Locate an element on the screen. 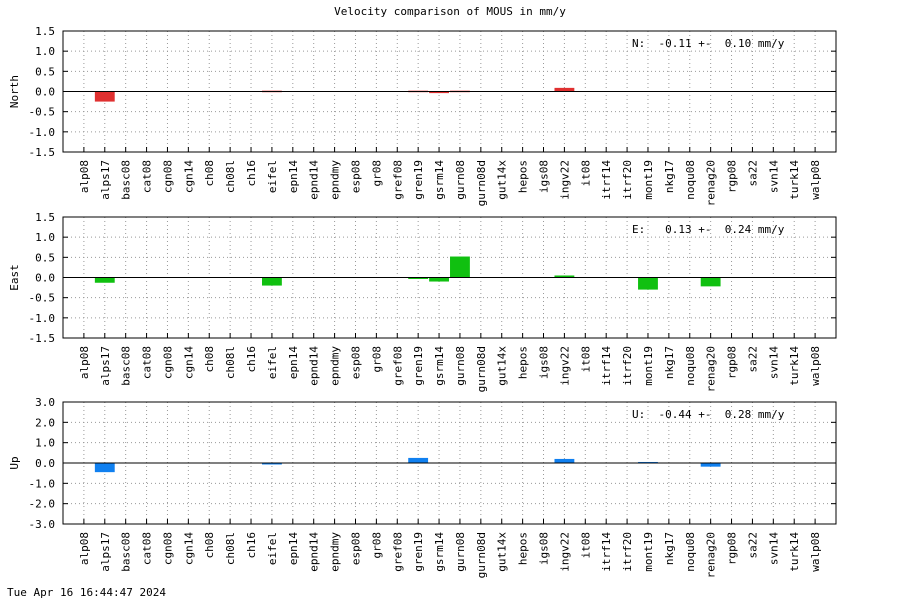 The width and height of the screenshot is (900, 600). bar-eifel is located at coordinates (271, 464).